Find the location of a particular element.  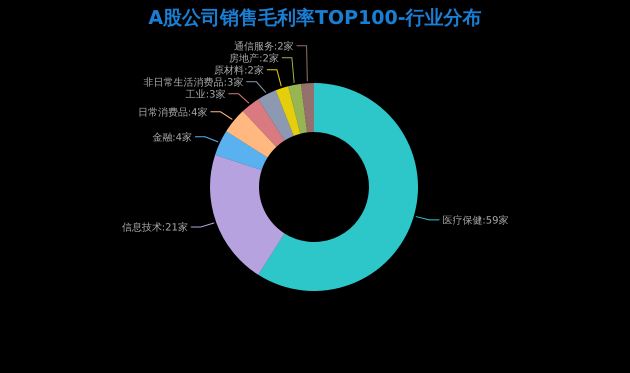

slice-label: 房地产:2家 is located at coordinates (254, 58).